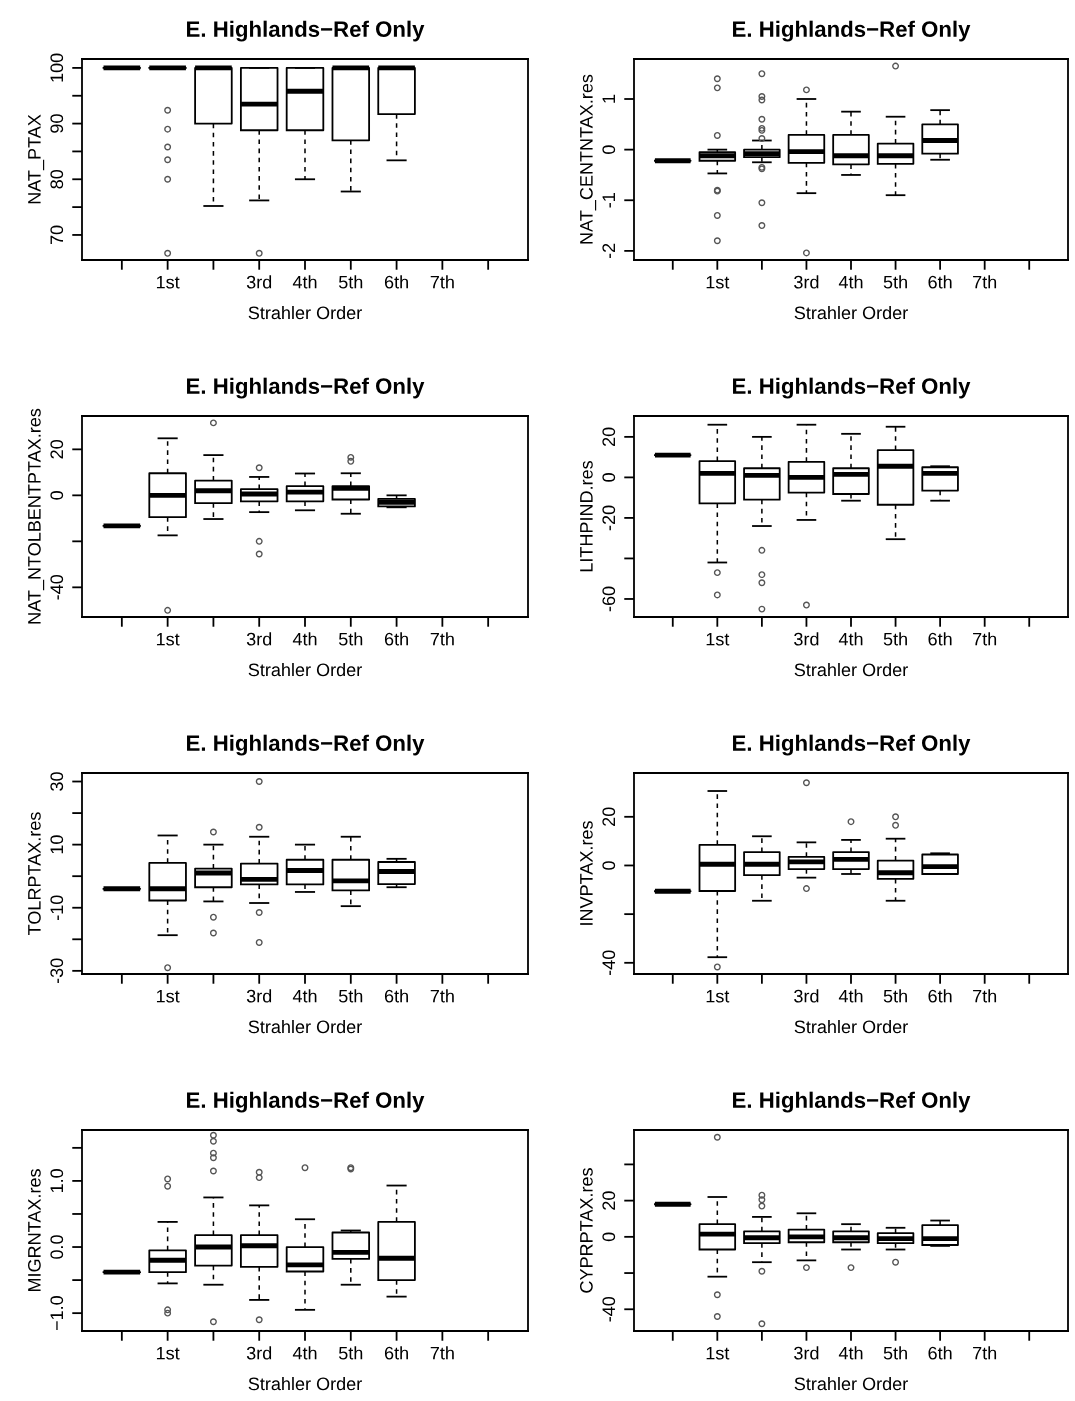  Describe the element at coordinates (36, 516) in the screenshot. I see `y-axis-title: NAT_NTOLBENTPTAX.res` at that location.